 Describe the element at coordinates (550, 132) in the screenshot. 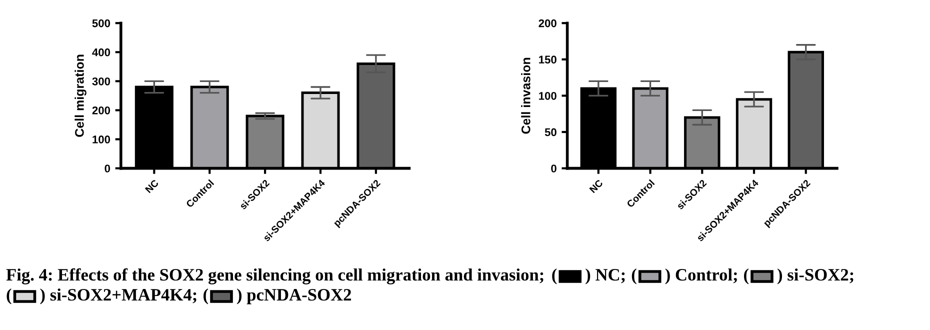

I see `y-tick-label: 50` at that location.